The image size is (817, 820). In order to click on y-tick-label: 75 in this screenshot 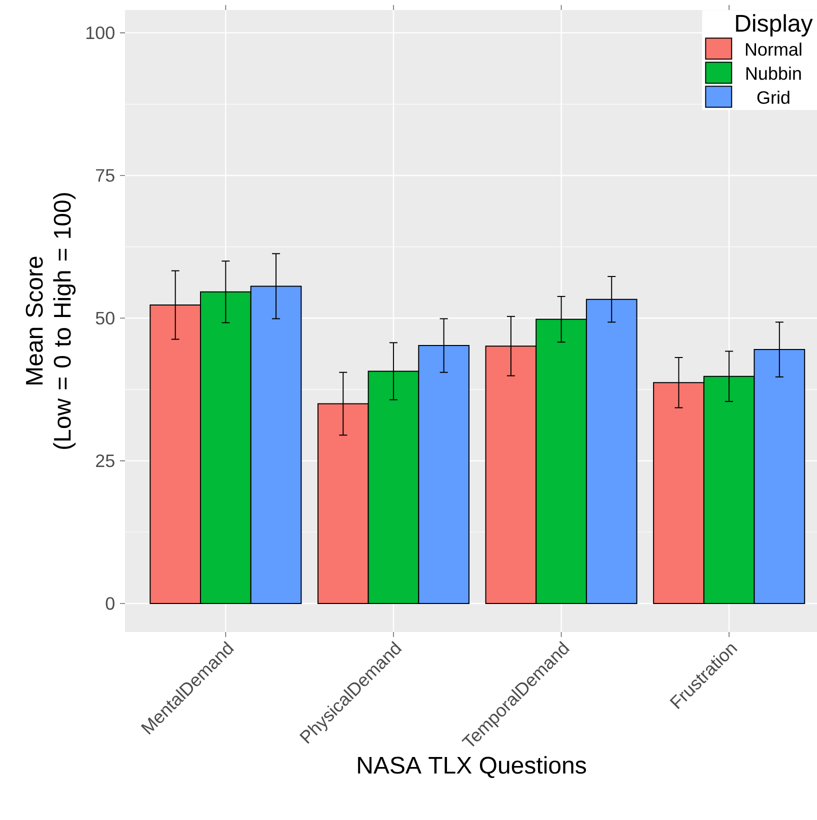, I will do `click(105, 175)`.